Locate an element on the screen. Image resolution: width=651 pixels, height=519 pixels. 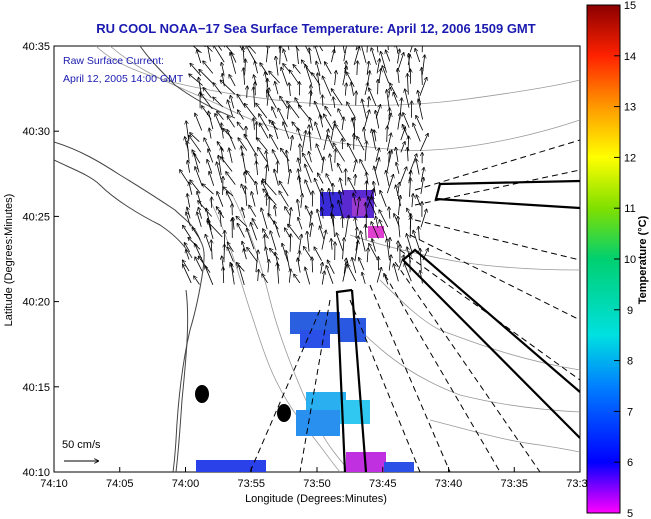
x-tick-label: 73:45 is located at coordinates (383, 484).